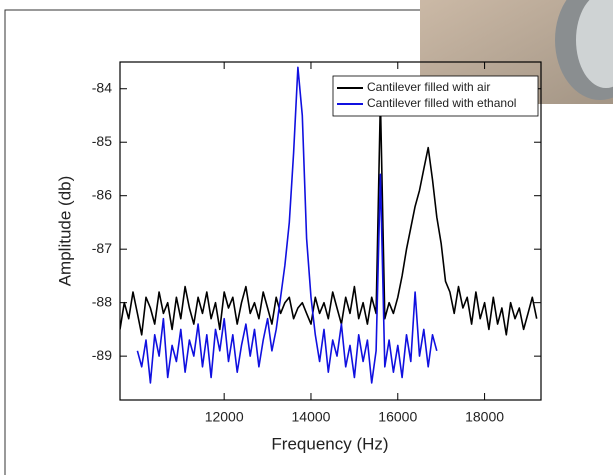  I want to click on legend-label: Cantilever filled with ethanol, so click(441, 103).